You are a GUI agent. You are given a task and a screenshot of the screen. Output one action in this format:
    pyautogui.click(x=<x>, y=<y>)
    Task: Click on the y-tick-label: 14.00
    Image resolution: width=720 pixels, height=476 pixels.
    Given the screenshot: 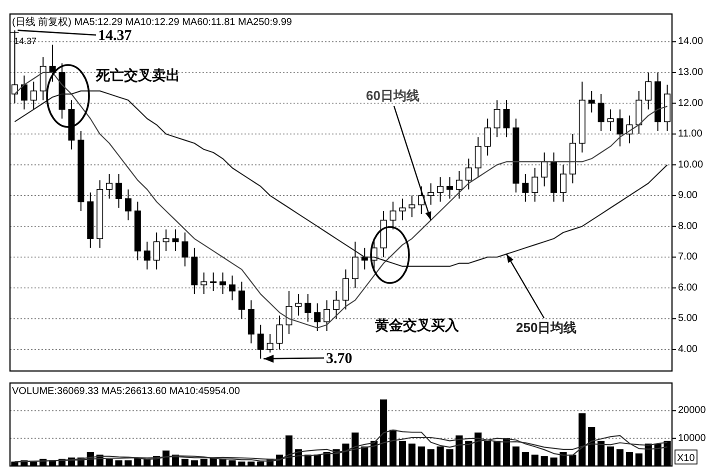 What is the action you would take?
    pyautogui.click(x=691, y=42)
    